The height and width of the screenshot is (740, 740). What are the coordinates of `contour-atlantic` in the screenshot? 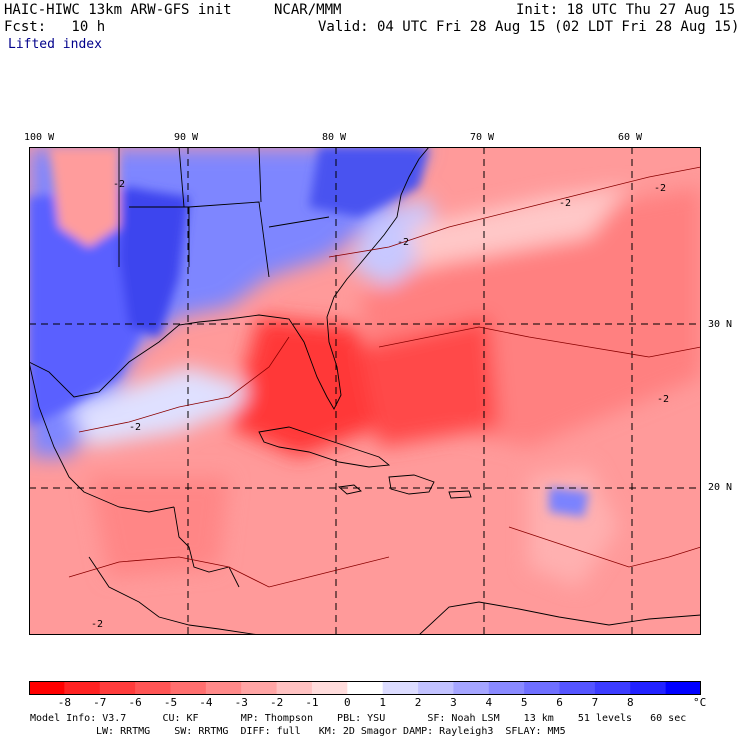 It's located at (539, 342).